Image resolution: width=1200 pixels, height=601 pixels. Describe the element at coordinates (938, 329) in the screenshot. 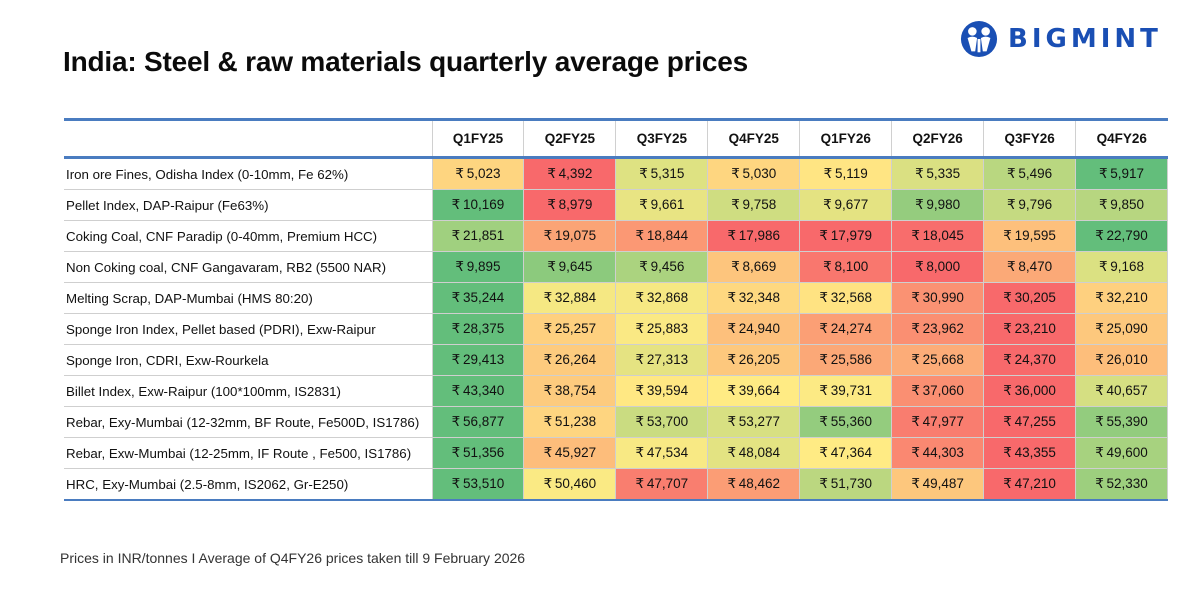

I see `price-cell: ₹ 23,962` at that location.